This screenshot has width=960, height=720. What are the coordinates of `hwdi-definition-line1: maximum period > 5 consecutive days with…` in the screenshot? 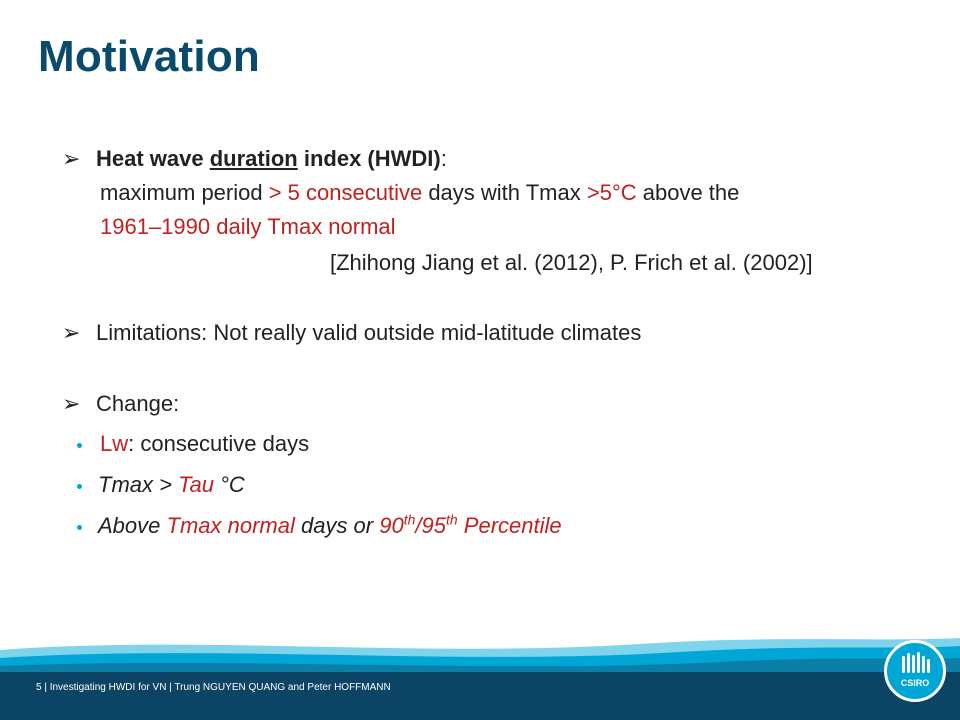 It's located at (420, 192).